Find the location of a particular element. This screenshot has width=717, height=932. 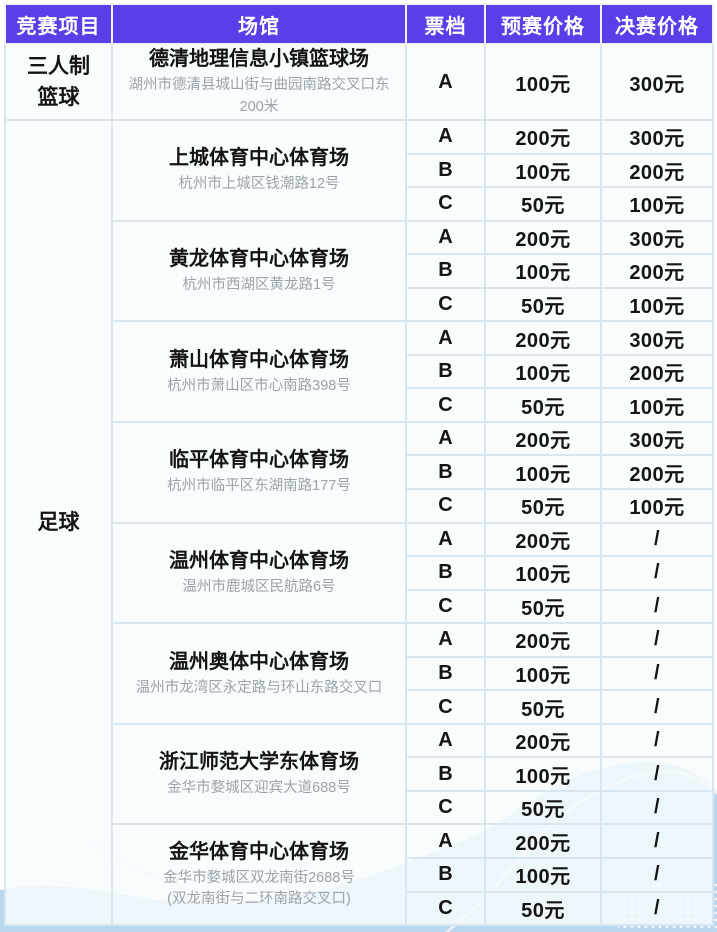

table-row: 萧山体育中心体育场 杭州市萧山区市心南路398号 A 200元 300元 is located at coordinates (359, 371).